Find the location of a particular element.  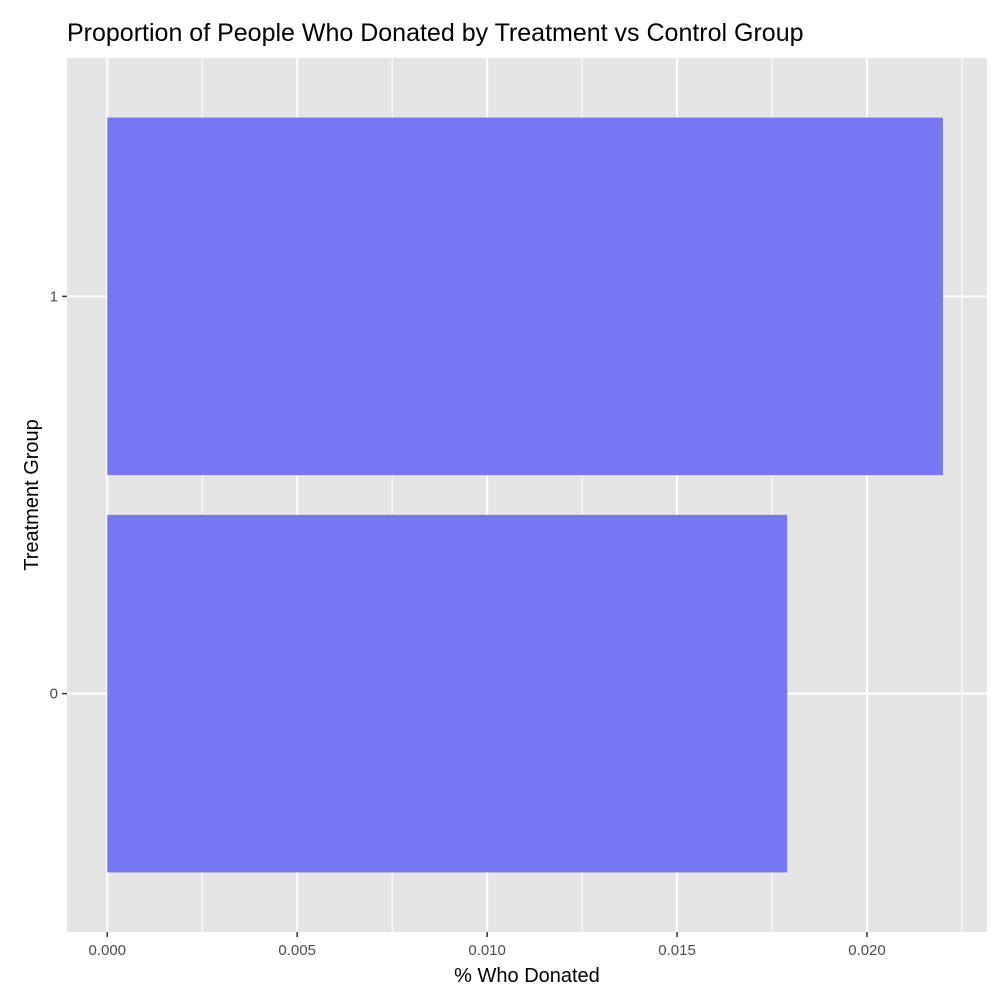

x-axis: 0.000 0.005 0.010 0.015 0.020 is located at coordinates (487, 945).